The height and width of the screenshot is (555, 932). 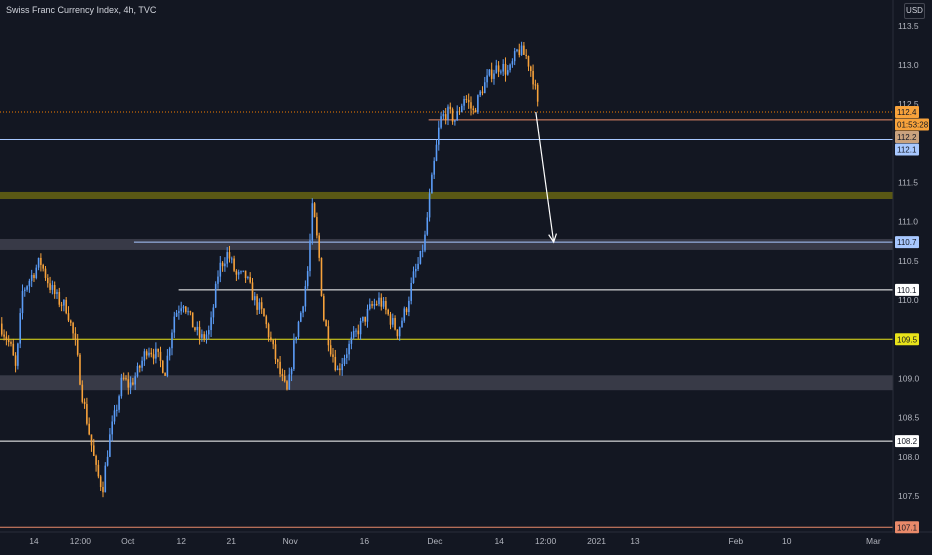 What do you see at coordinates (546, 541) in the screenshot?
I see `x-tick-label: 12:00` at bounding box center [546, 541].